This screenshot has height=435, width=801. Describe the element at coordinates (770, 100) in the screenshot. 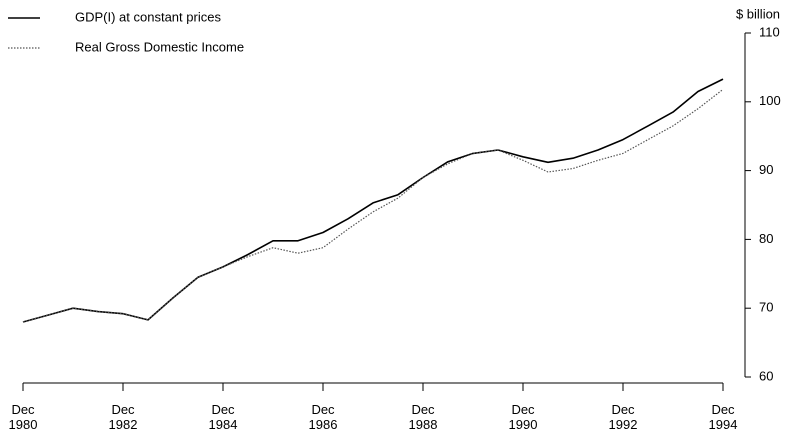

I see `y-tick-label: 100` at that location.